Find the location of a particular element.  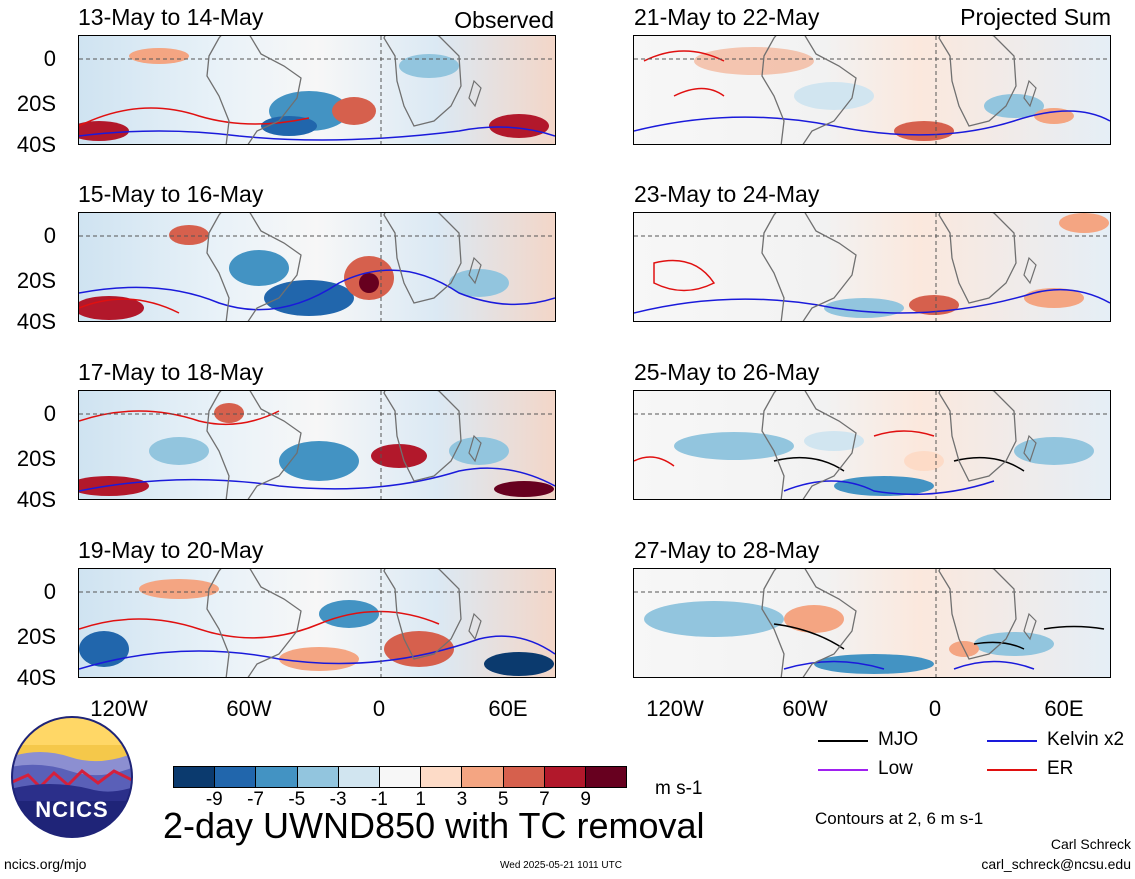

observed-map-2-field is located at coordinates (317, 267).